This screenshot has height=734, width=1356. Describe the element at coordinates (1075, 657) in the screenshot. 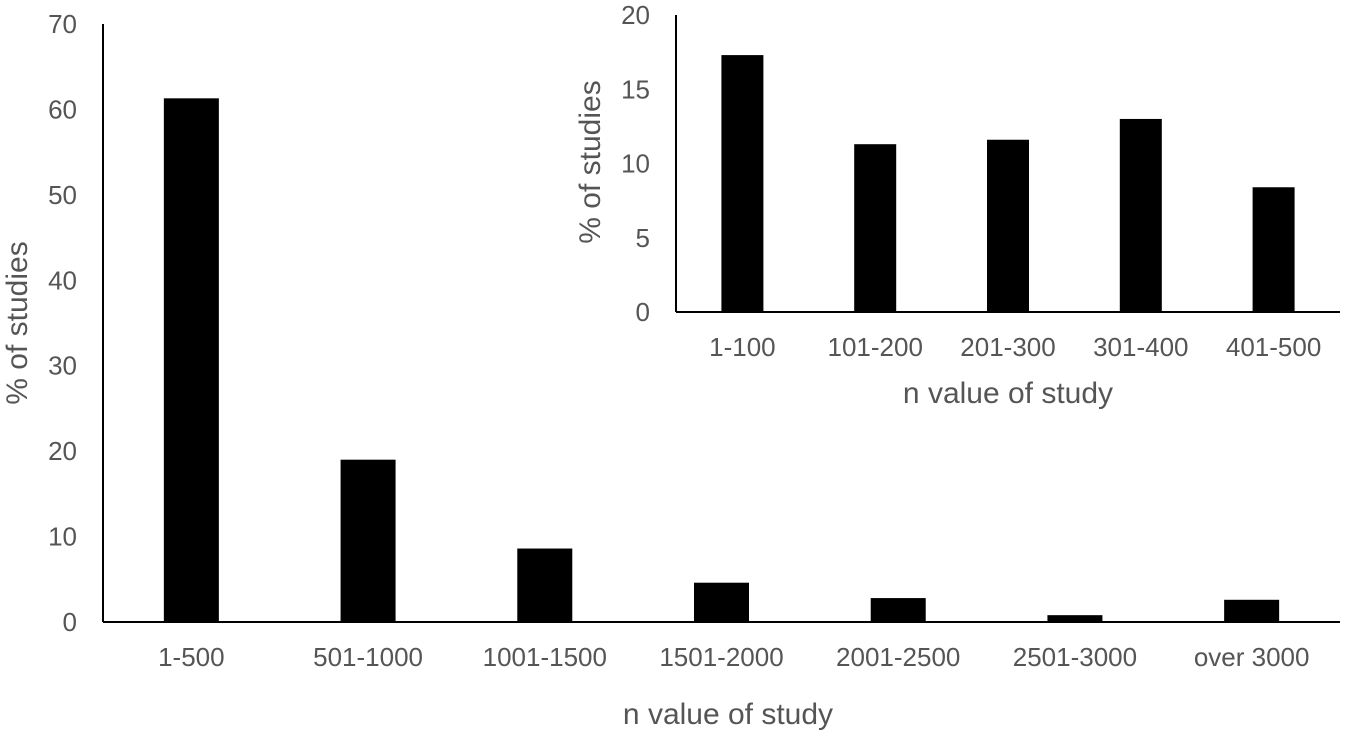

I see `main-x-tick-label: 2501-3000` at that location.